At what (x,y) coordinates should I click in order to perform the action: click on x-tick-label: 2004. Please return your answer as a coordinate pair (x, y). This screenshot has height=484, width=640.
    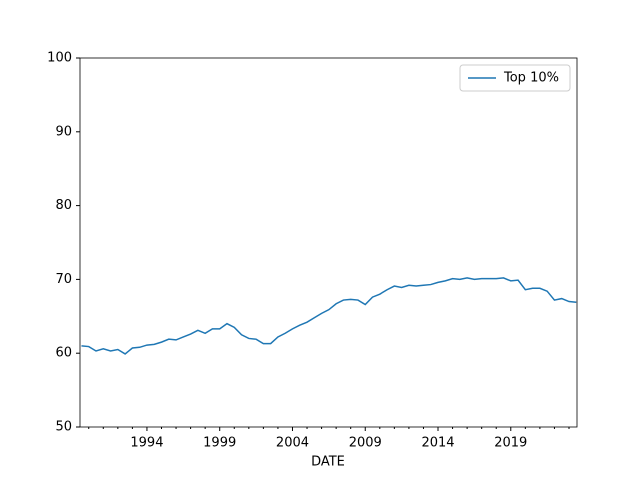
    Looking at the image, I should click on (292, 443).